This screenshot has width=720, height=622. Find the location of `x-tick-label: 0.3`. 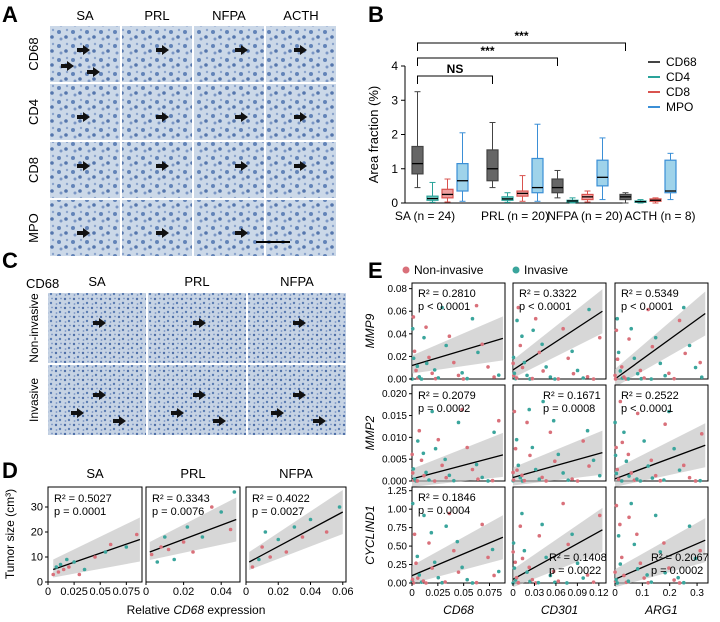

x-tick-label: 0.3 is located at coordinates (697, 593).